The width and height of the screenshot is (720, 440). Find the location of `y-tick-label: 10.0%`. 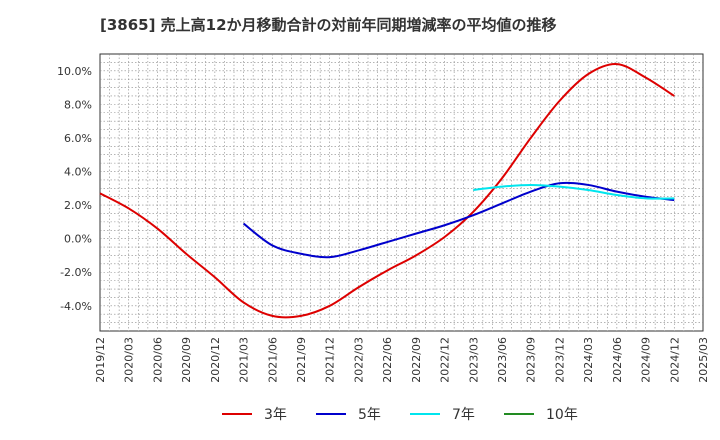

y-tick-label: 10.0% is located at coordinates (74, 71).